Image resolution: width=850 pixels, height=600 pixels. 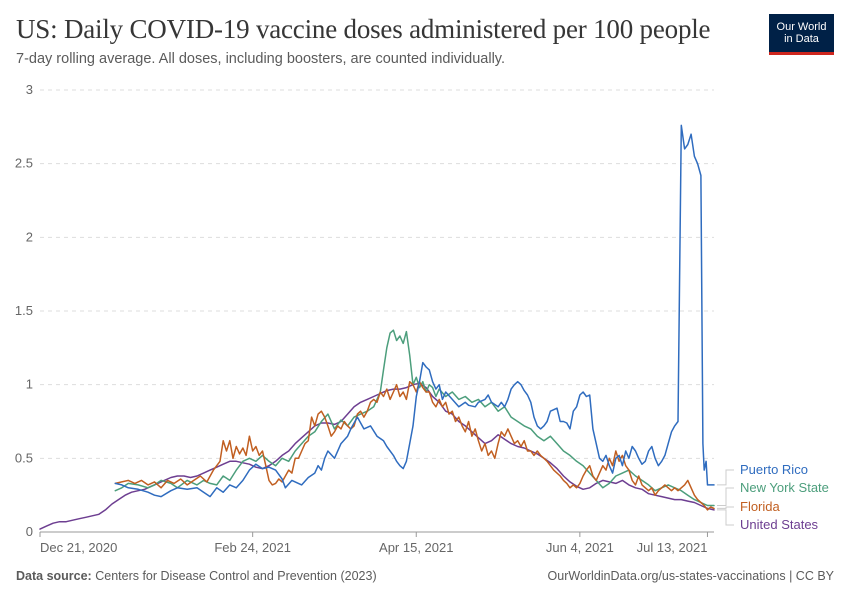 I want to click on y-tick-label: 1, so click(x=29, y=384).